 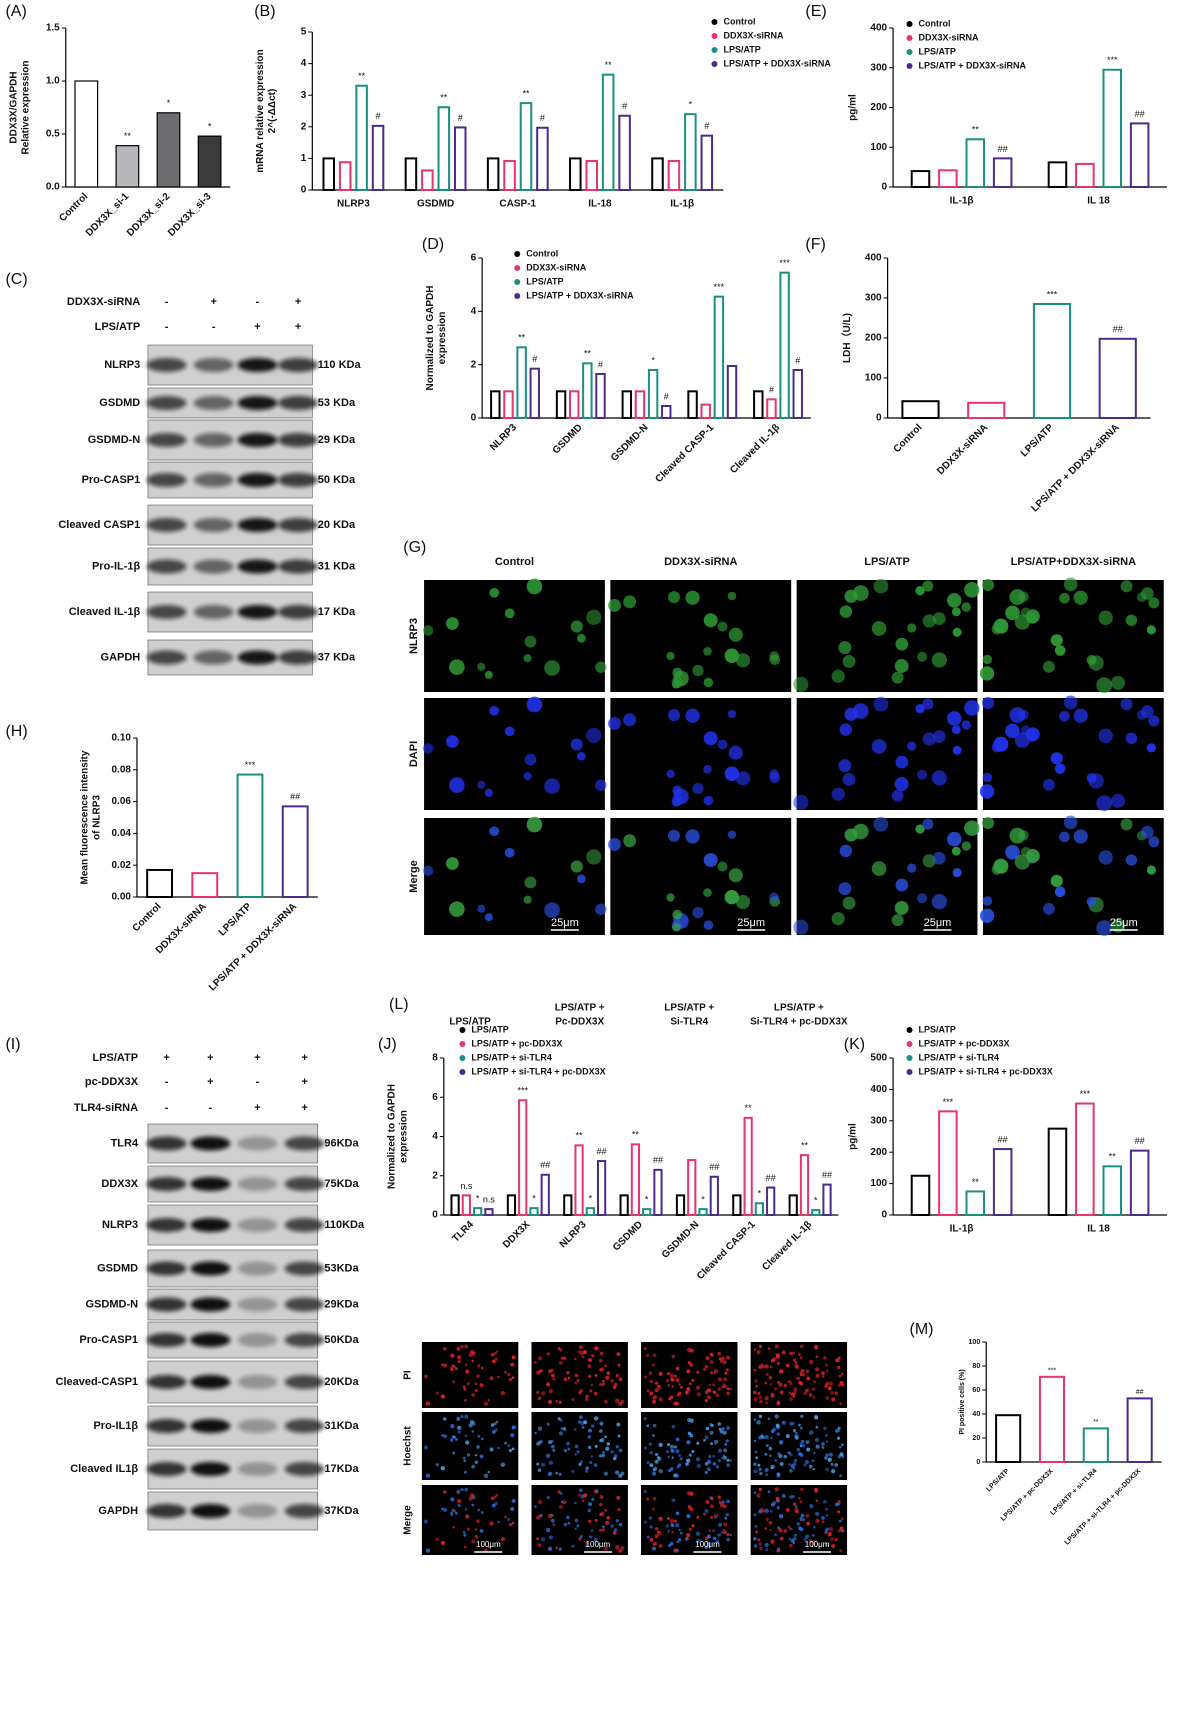 What do you see at coordinates (97, 817) in the screenshot?
I see `y-axis-label: of NLRP3` at bounding box center [97, 817].